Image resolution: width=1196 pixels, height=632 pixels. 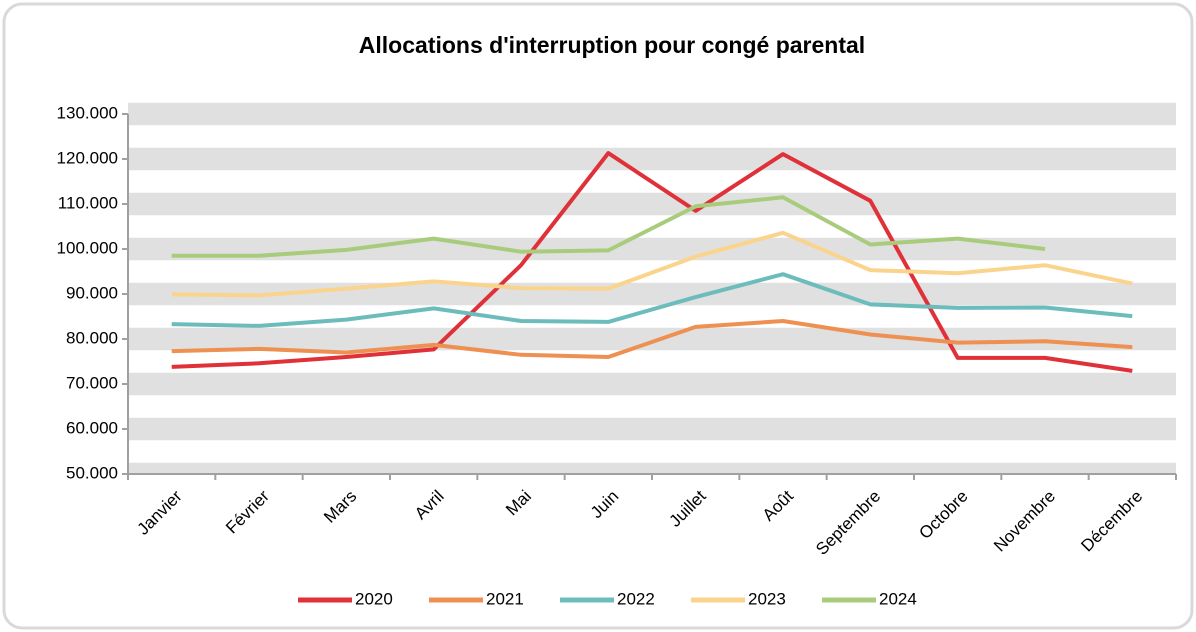 I want to click on y-tick-label: 110.000, so click(x=88, y=202).